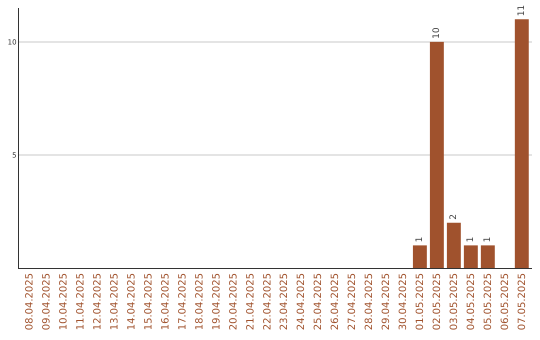  I want to click on x-tick-label: 30.04.2025, so click(404, 301).